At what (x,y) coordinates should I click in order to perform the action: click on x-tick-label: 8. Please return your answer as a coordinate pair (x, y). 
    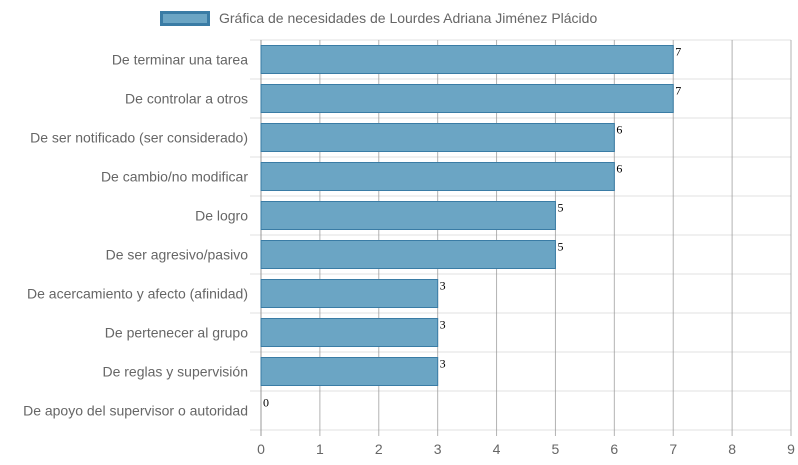
    Looking at the image, I should click on (732, 449).